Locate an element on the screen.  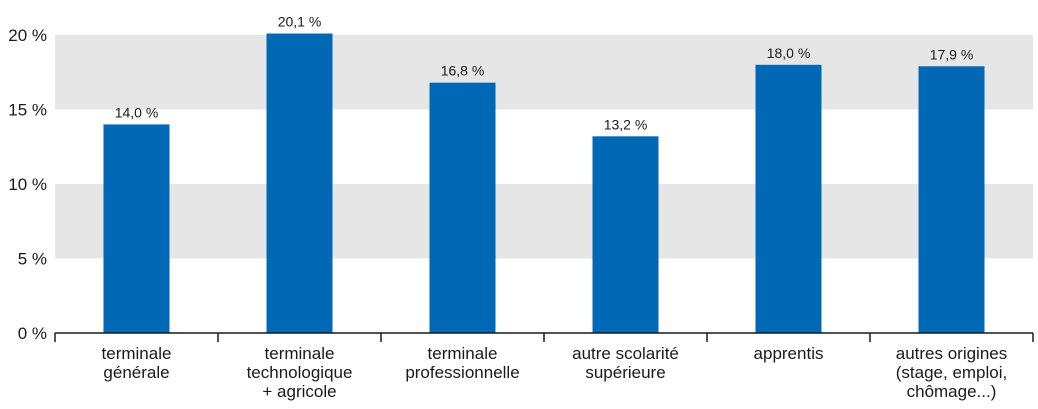
x-tick-label-line: supérieure is located at coordinates (625, 372).